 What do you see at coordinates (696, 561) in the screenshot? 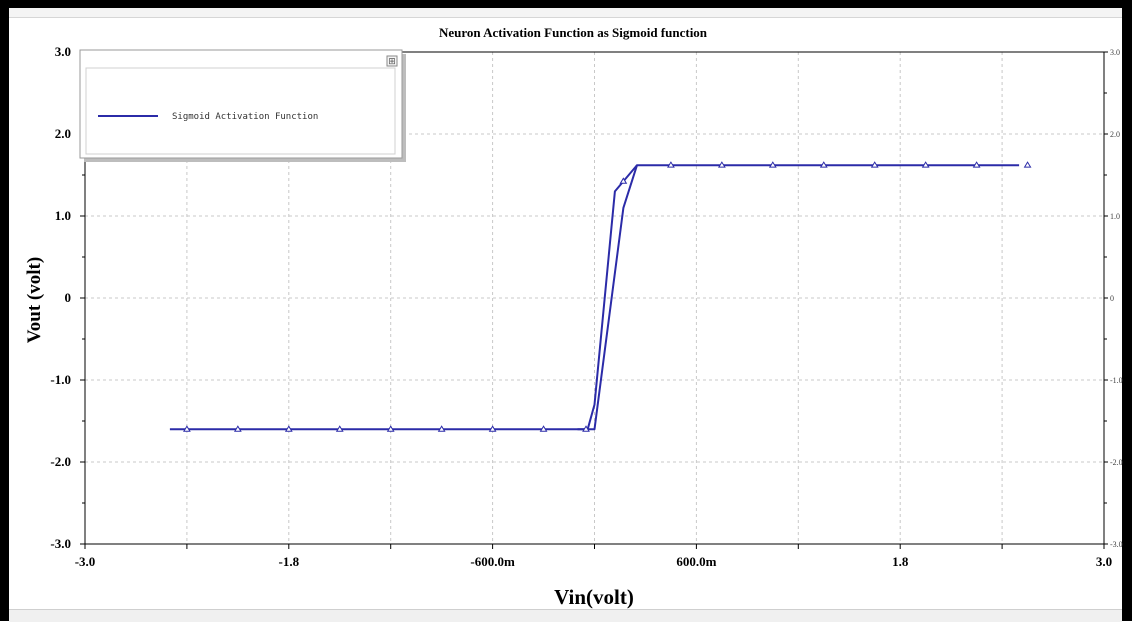
I see `x-tick-label: 600.0m` at bounding box center [696, 561].